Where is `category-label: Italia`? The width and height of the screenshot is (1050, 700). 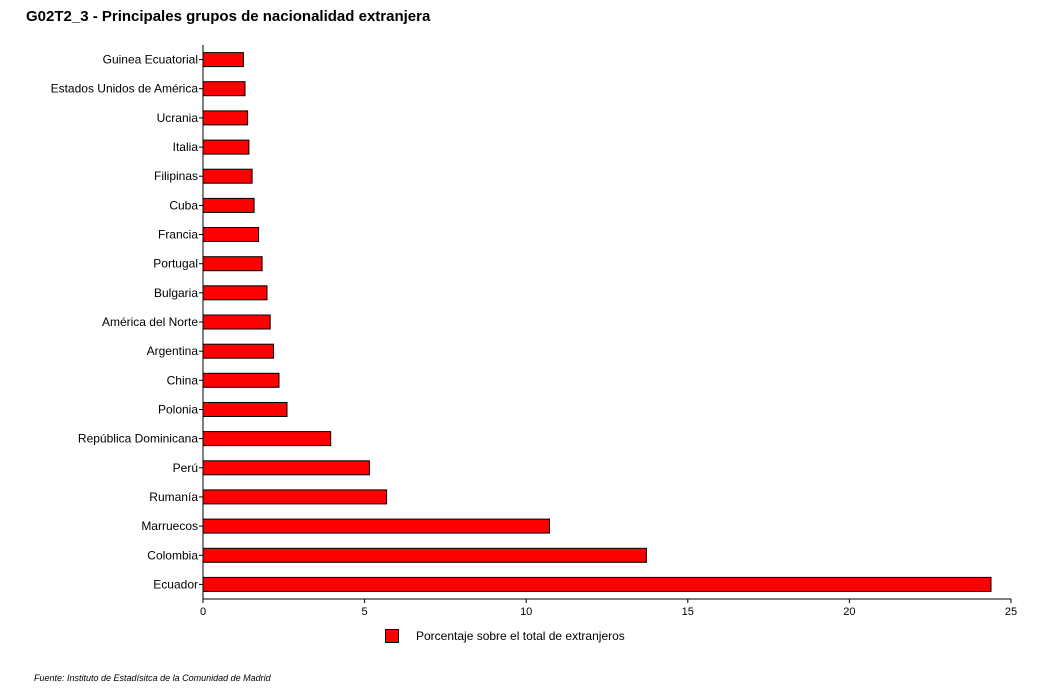
category-label: Italia is located at coordinates (186, 147).